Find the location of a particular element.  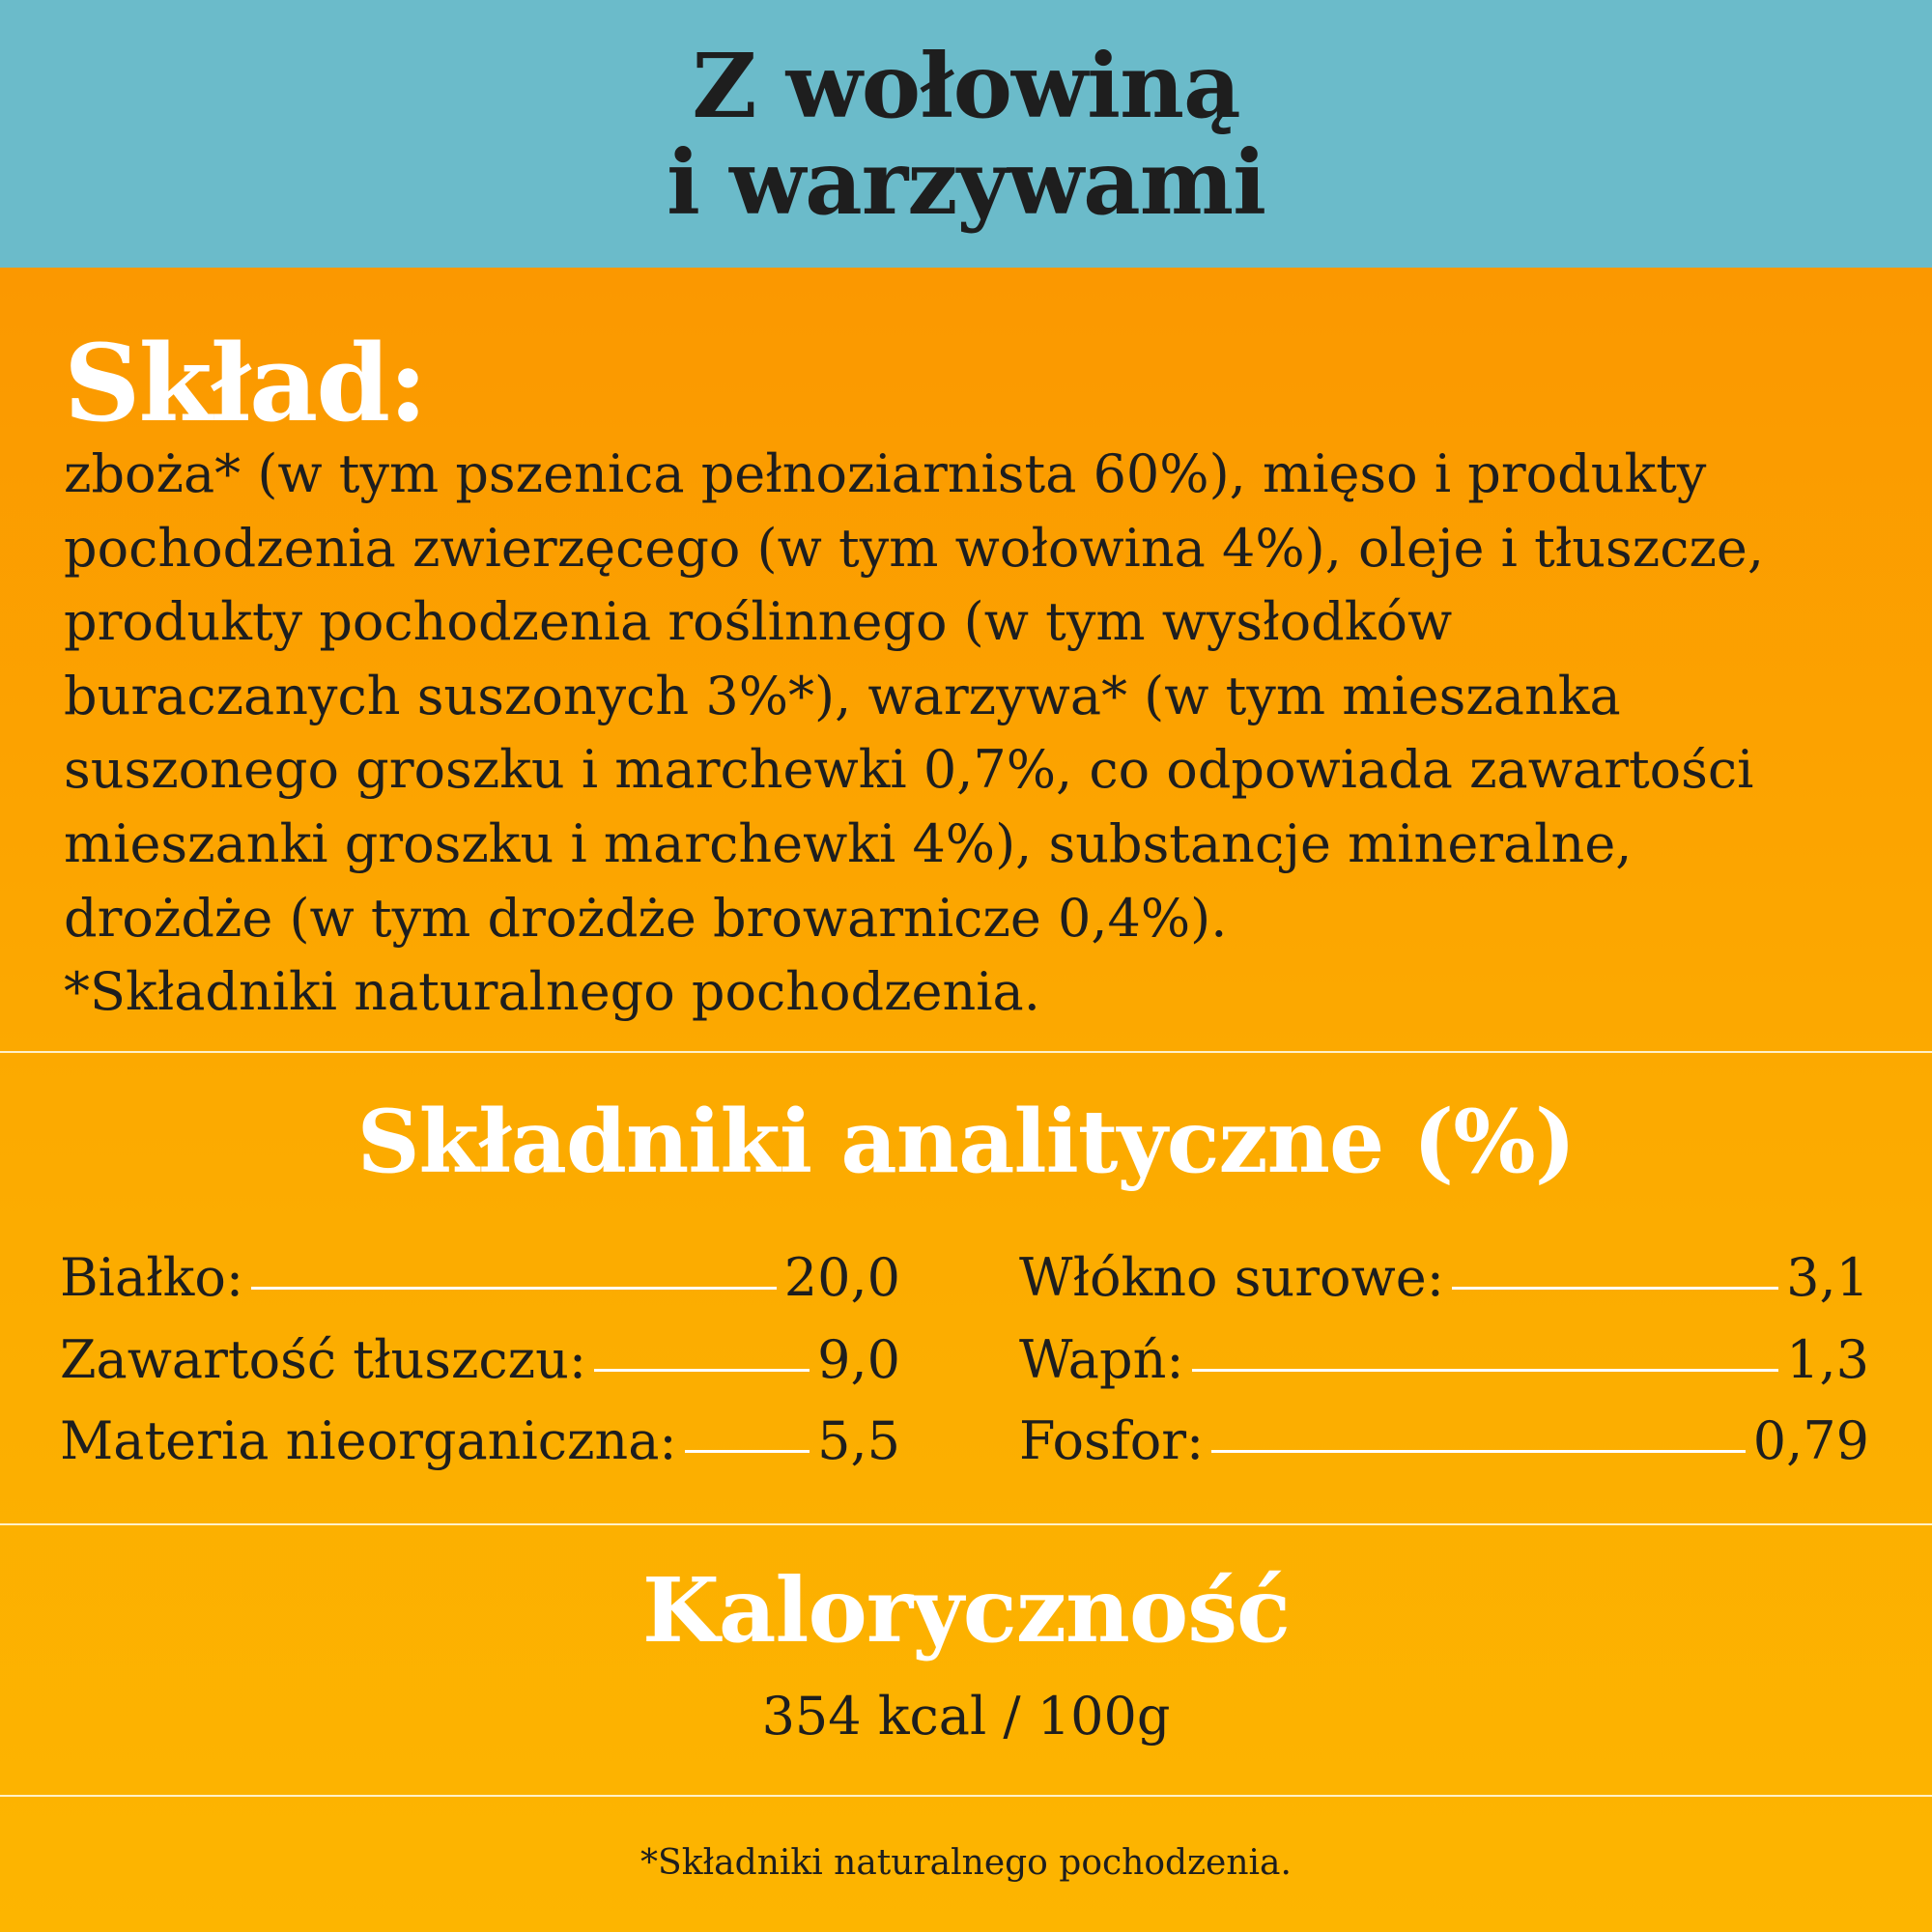

nutrient-value: 5,5 is located at coordinates (858, 1440).